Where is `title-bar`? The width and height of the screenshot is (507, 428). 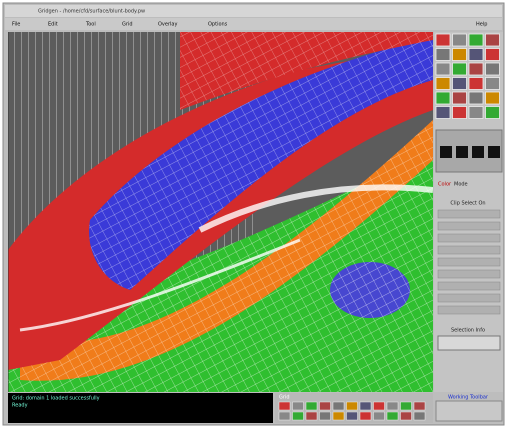
title-bar is located at coordinates (253, 11).